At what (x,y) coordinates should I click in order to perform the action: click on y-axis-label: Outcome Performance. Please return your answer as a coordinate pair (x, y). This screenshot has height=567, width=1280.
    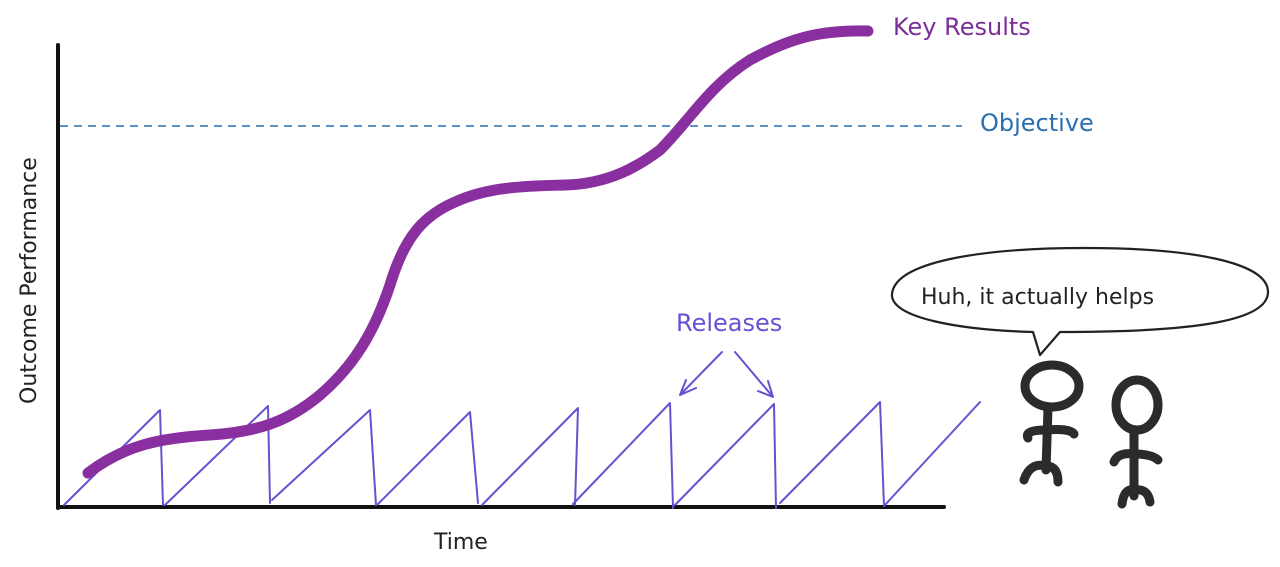
    Looking at the image, I should click on (29, 280).